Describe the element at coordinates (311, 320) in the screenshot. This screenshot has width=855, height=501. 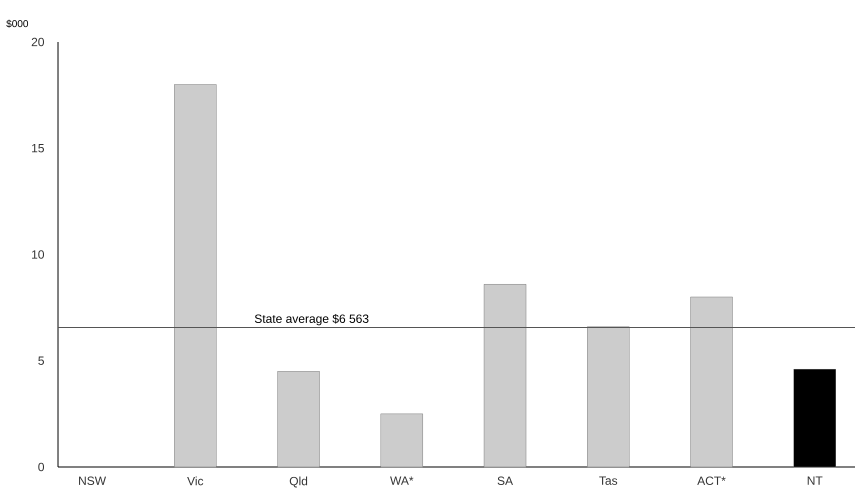
I see `ref-line-label: State average $6 563` at that location.